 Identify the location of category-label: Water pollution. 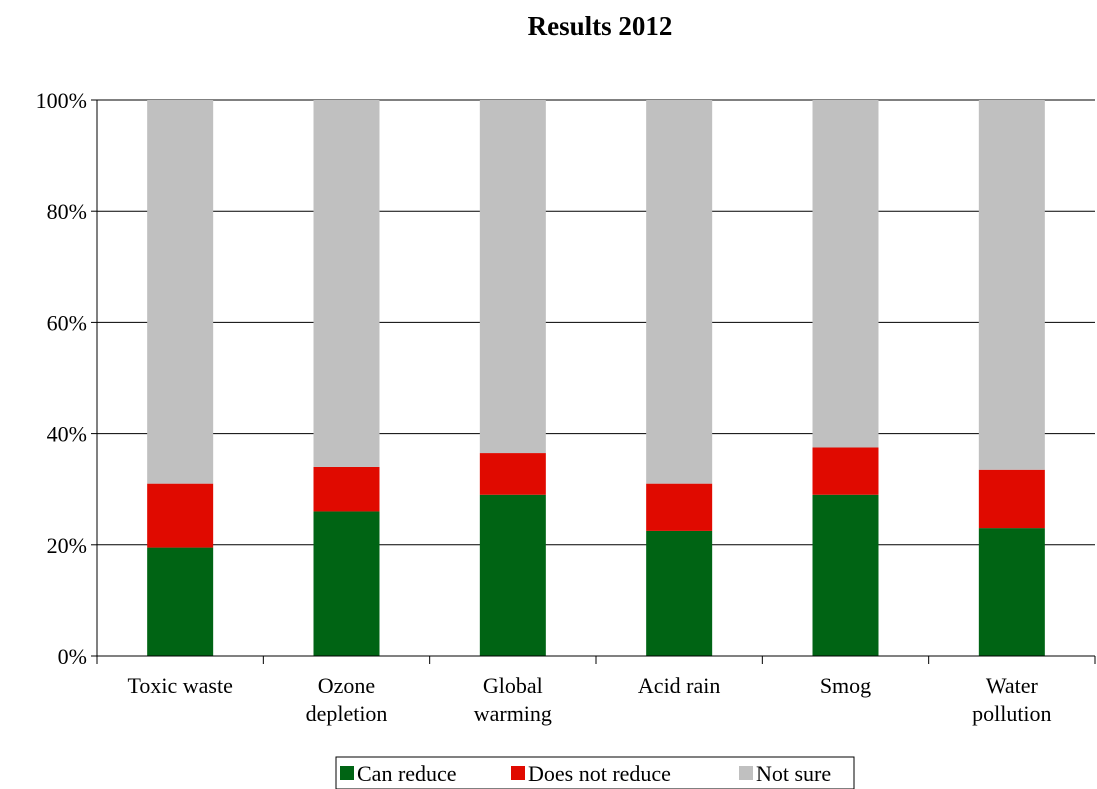
(1011, 699).